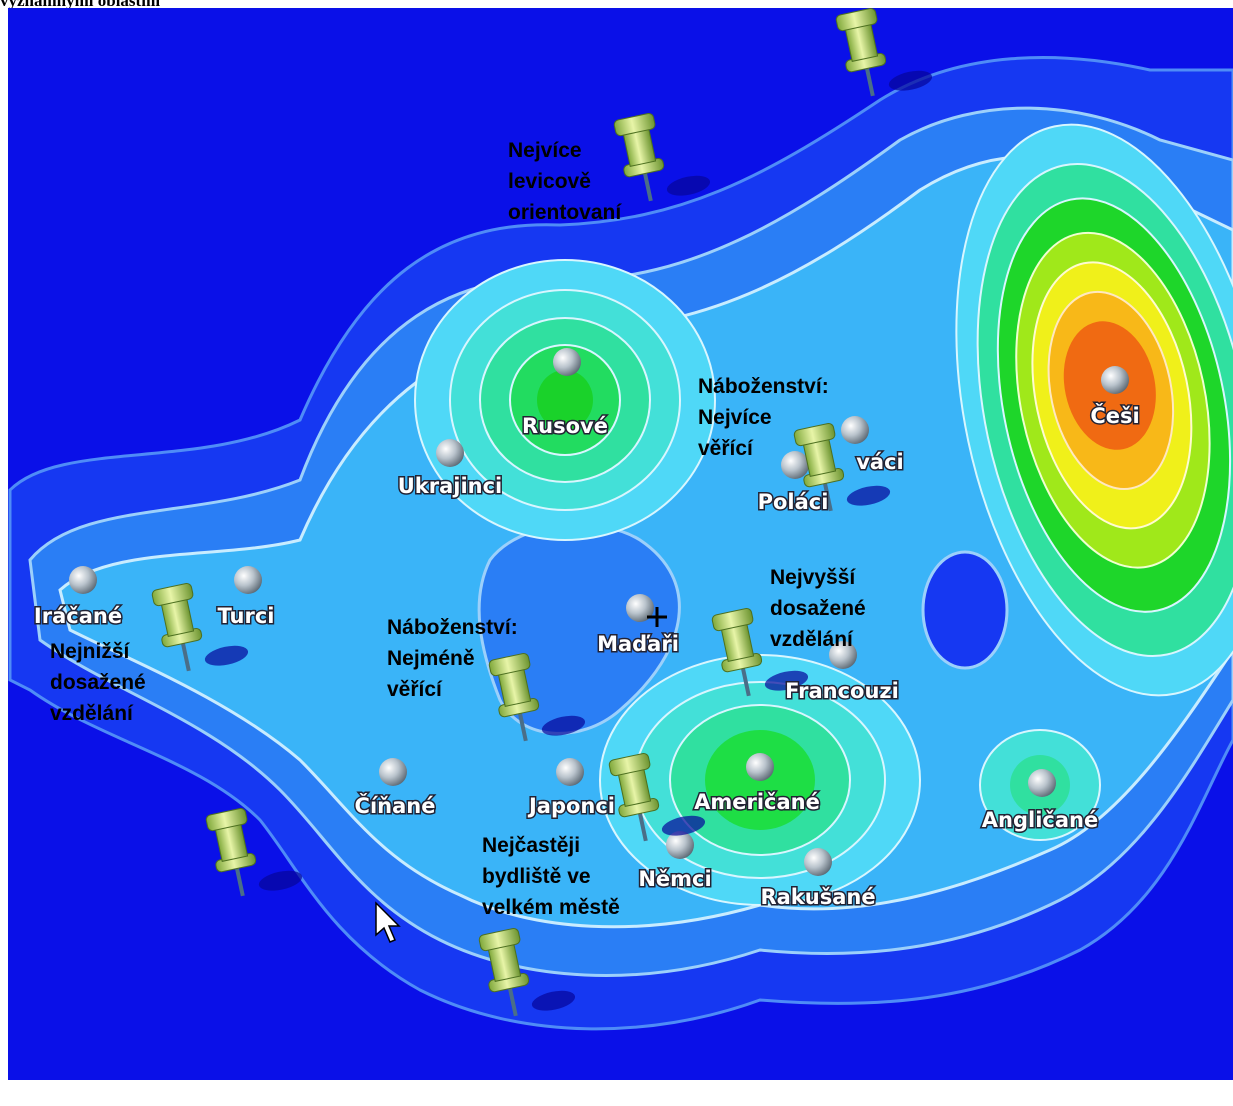 The height and width of the screenshot is (1106, 1233). I want to click on point-label: Rakušané, so click(817, 897).